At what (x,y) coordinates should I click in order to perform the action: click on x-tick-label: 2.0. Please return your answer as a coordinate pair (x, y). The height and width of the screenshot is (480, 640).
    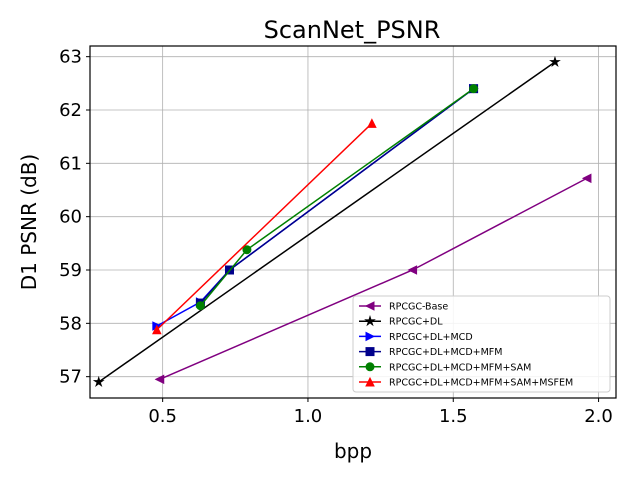
    Looking at the image, I should click on (598, 416).